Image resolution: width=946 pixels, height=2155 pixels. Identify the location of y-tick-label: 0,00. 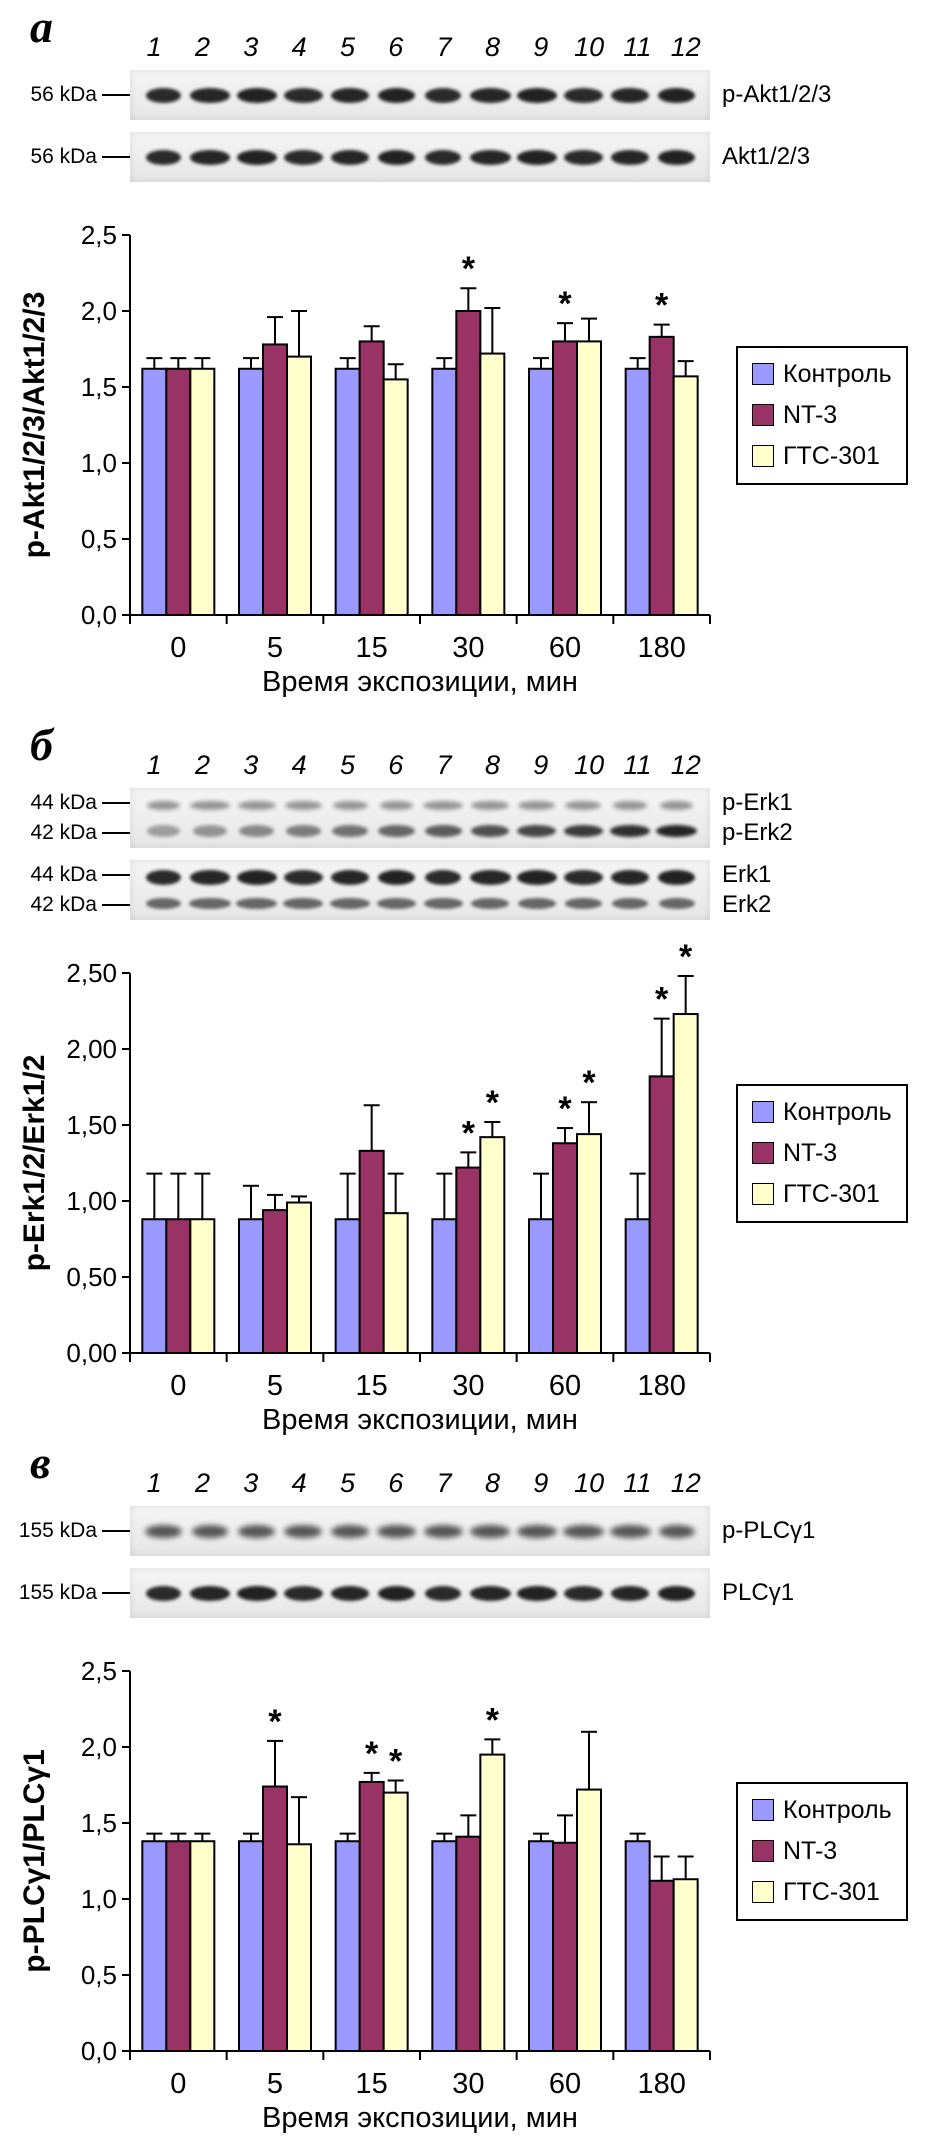
(91, 1353).